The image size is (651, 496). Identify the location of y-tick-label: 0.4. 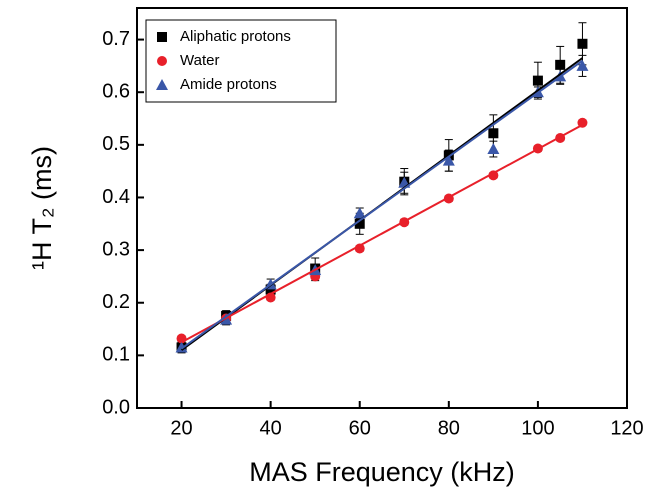
(116, 197).